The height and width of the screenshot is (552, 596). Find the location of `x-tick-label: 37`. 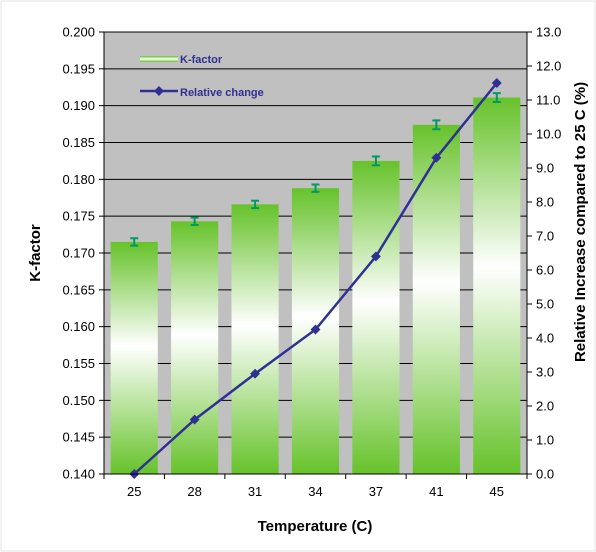

x-tick-label: 37 is located at coordinates (376, 491).